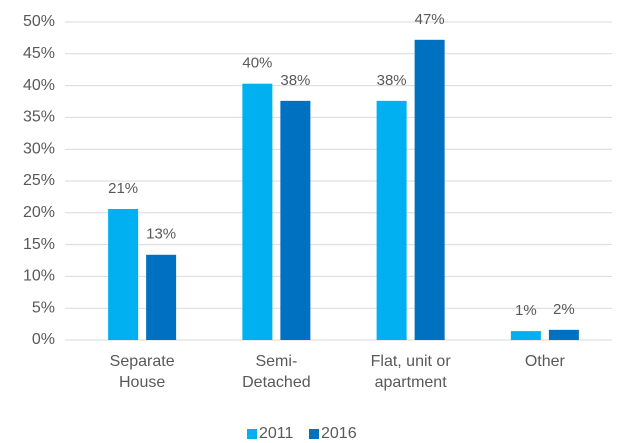 The height and width of the screenshot is (443, 617). What do you see at coordinates (39, 212) in the screenshot?
I see `y-tick-label: 20%` at bounding box center [39, 212].